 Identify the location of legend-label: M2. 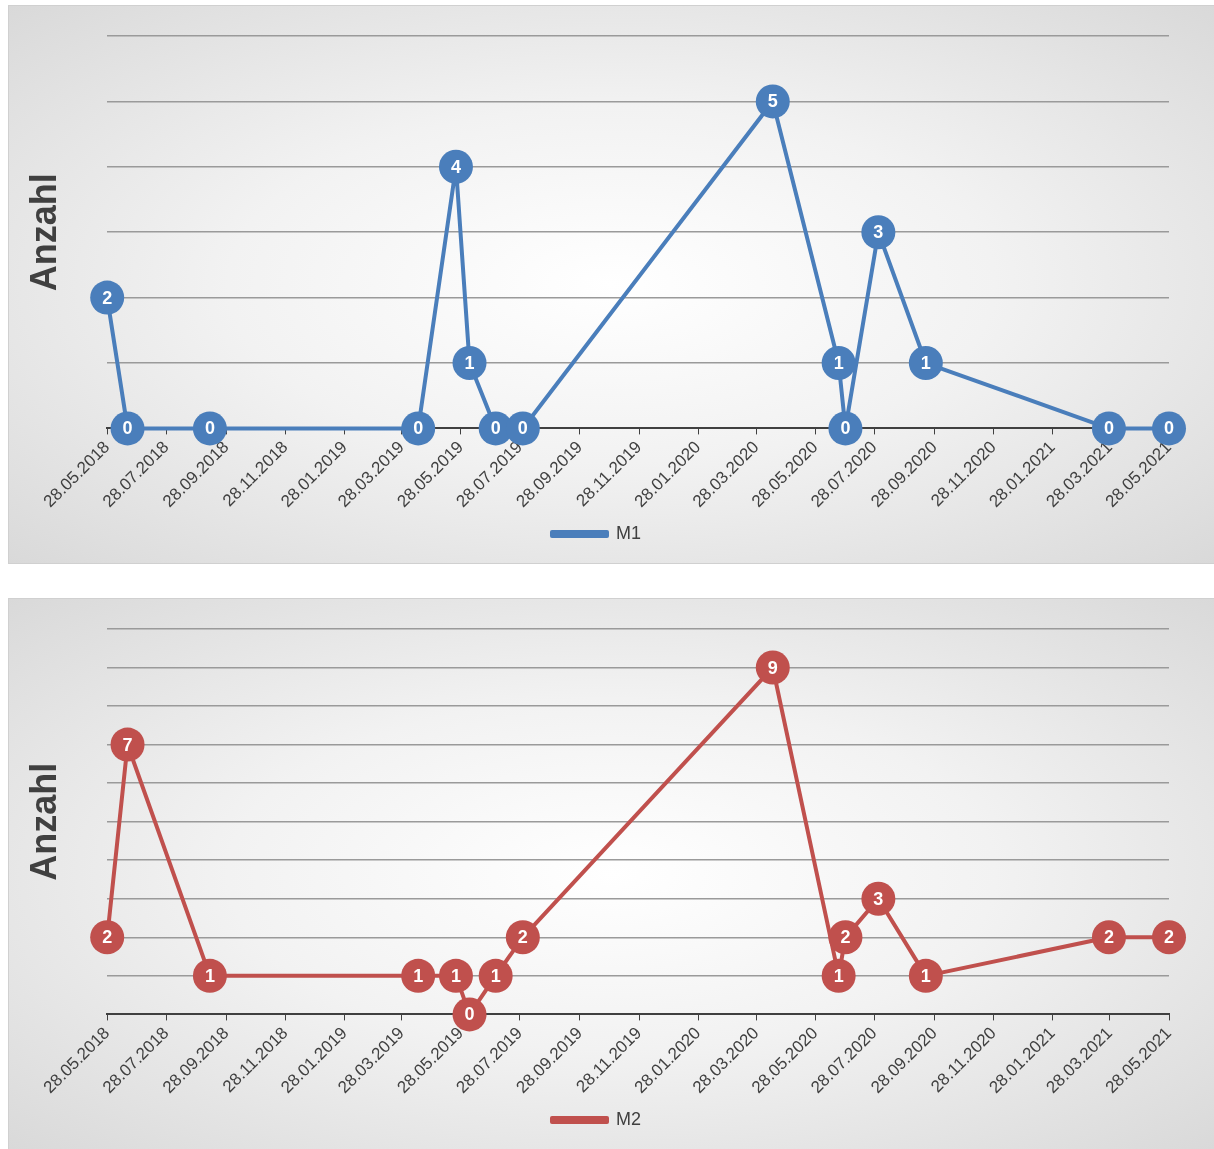
(629, 1118).